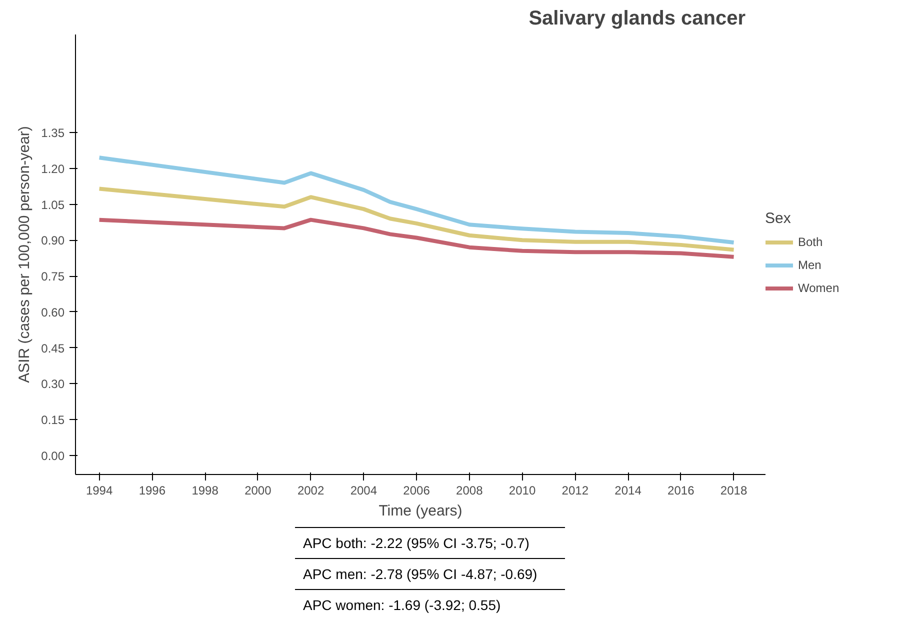 The width and height of the screenshot is (899, 628). I want to click on x-tick-label: 2000, so click(258, 491).